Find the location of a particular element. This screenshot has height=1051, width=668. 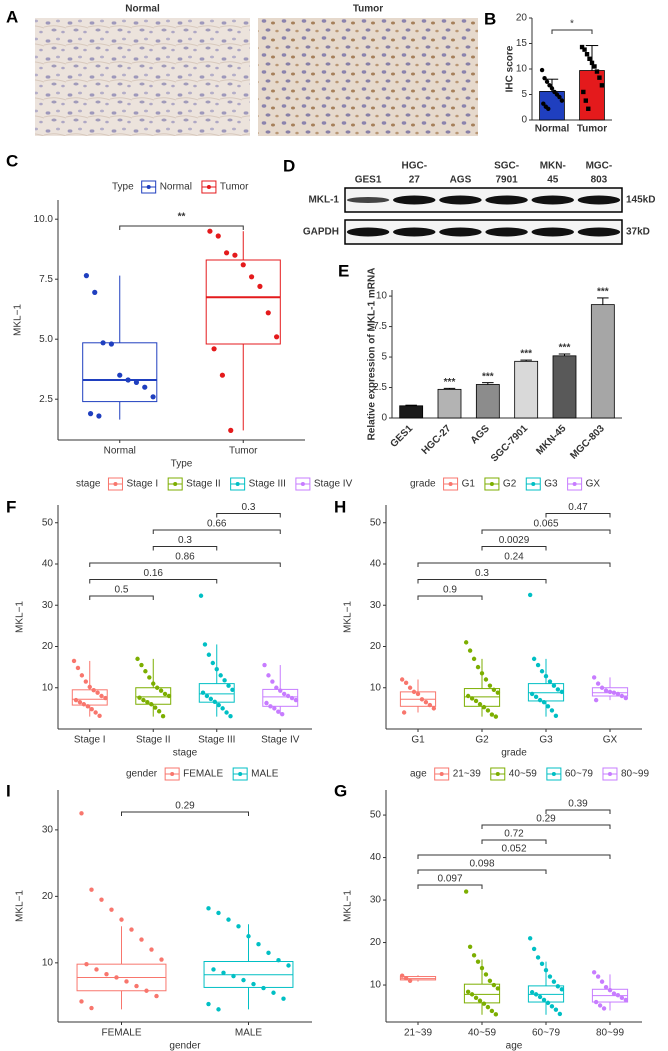

y-tick-label: 30 is located at coordinates (376, 900).